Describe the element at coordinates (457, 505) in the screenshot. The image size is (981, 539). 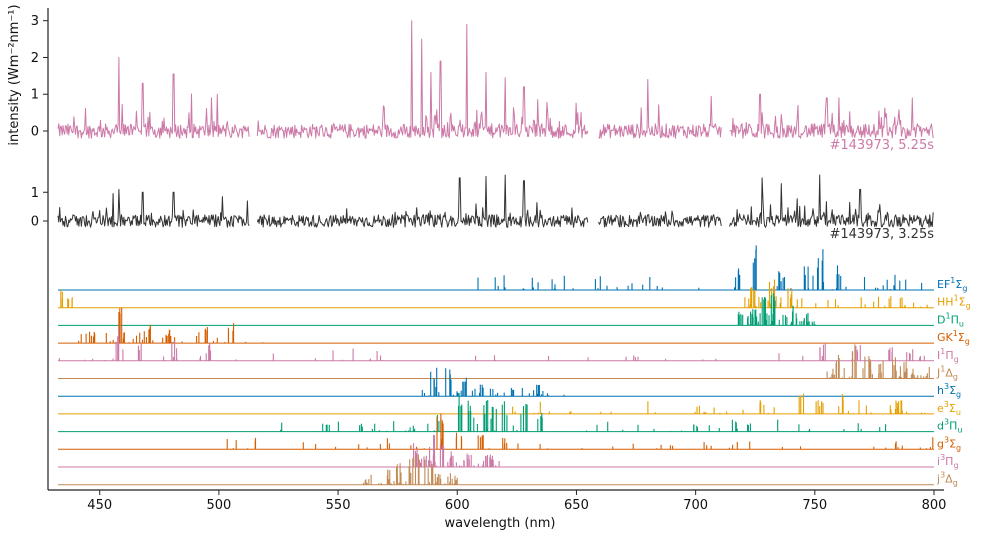
I see `x-tick-label: 600` at that location.